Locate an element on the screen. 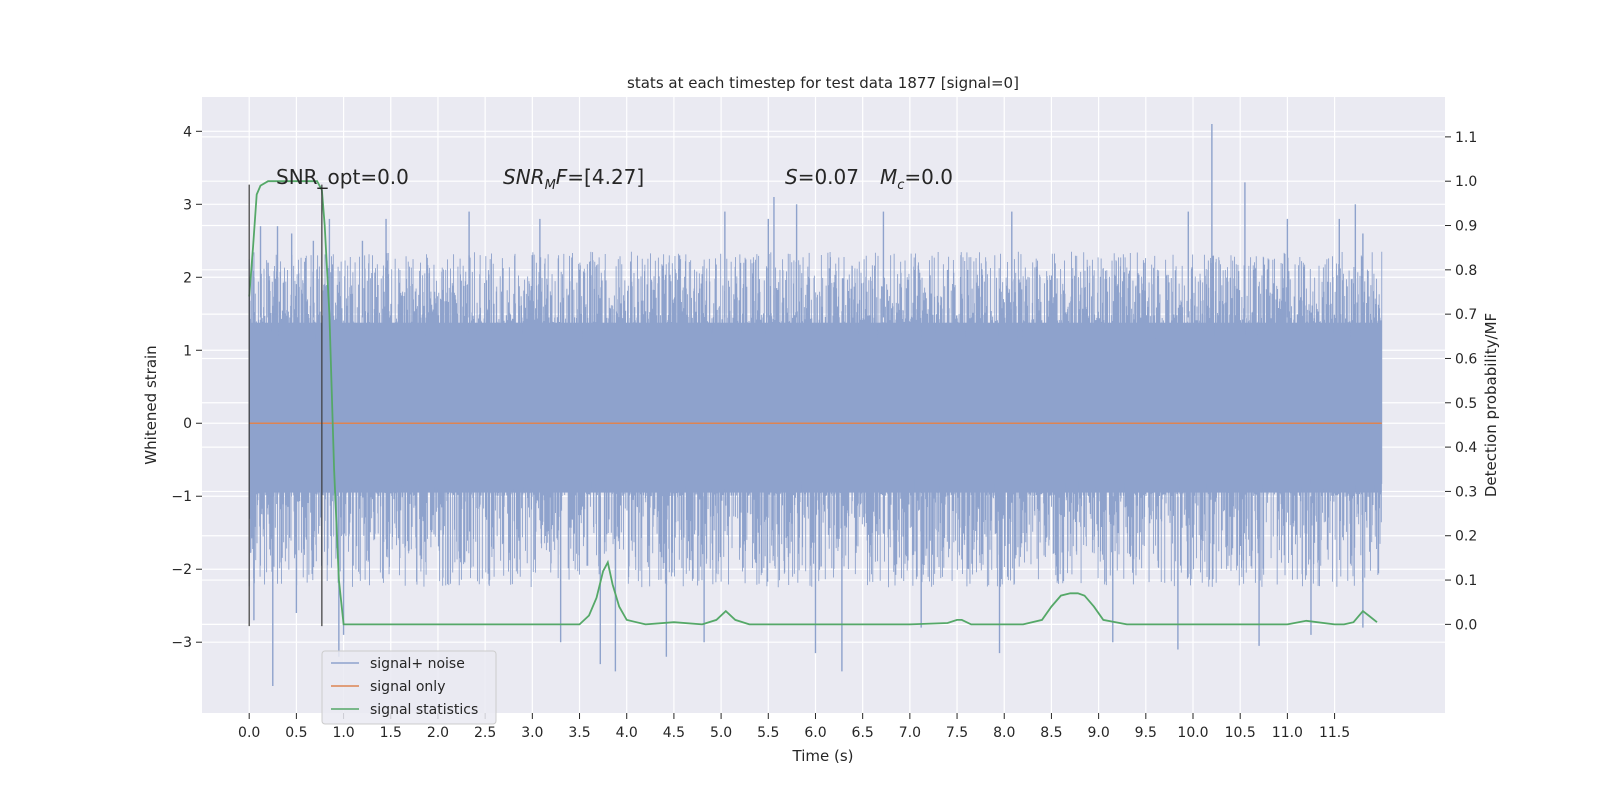 This screenshot has height=804, width=1600. y-tick-label-right: 0.8 is located at coordinates (1466, 271).